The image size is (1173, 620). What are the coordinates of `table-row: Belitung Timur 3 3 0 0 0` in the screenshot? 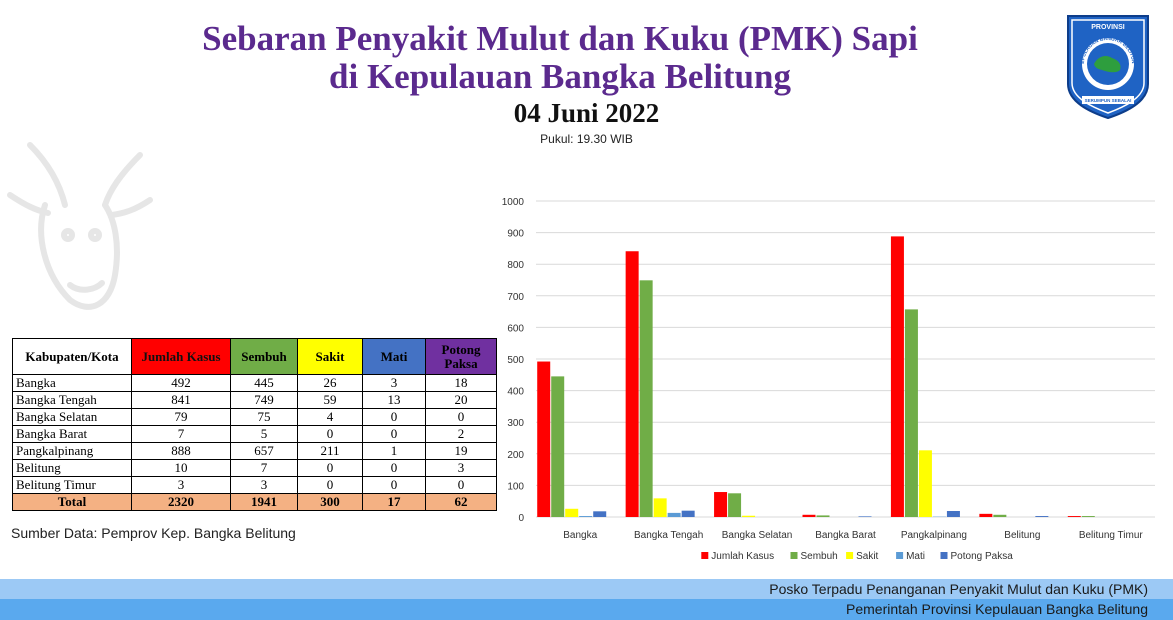 It's located at (254, 485).